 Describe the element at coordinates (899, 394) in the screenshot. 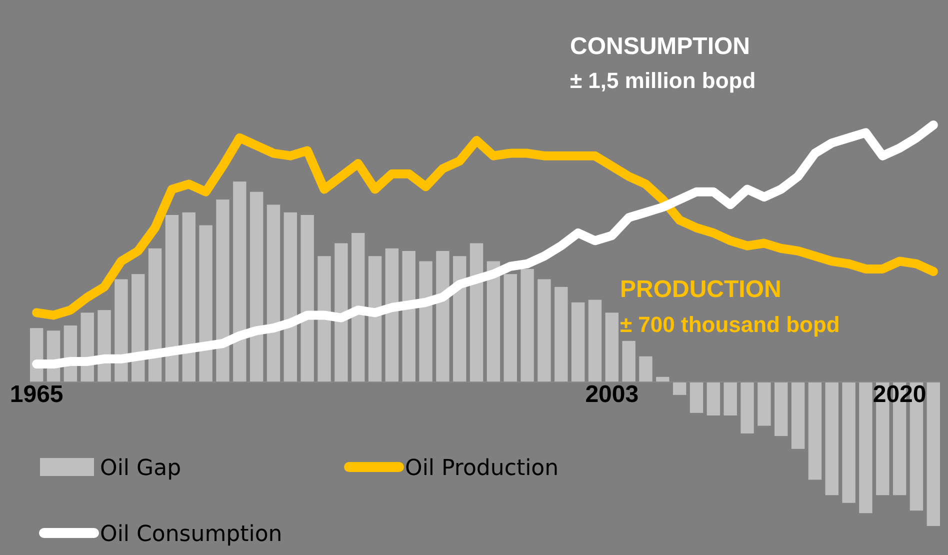

I see `x-tick-label: 2020` at that location.